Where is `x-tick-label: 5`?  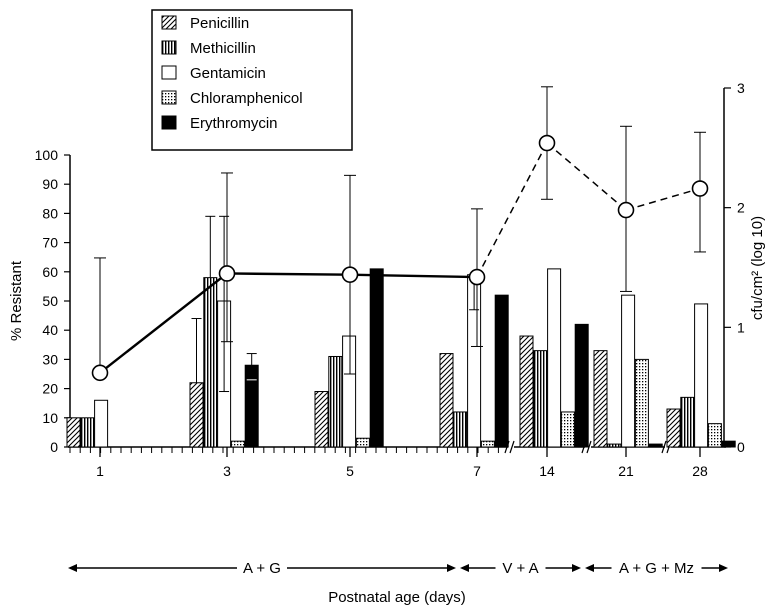
x-tick-label: 5 is located at coordinates (350, 471).